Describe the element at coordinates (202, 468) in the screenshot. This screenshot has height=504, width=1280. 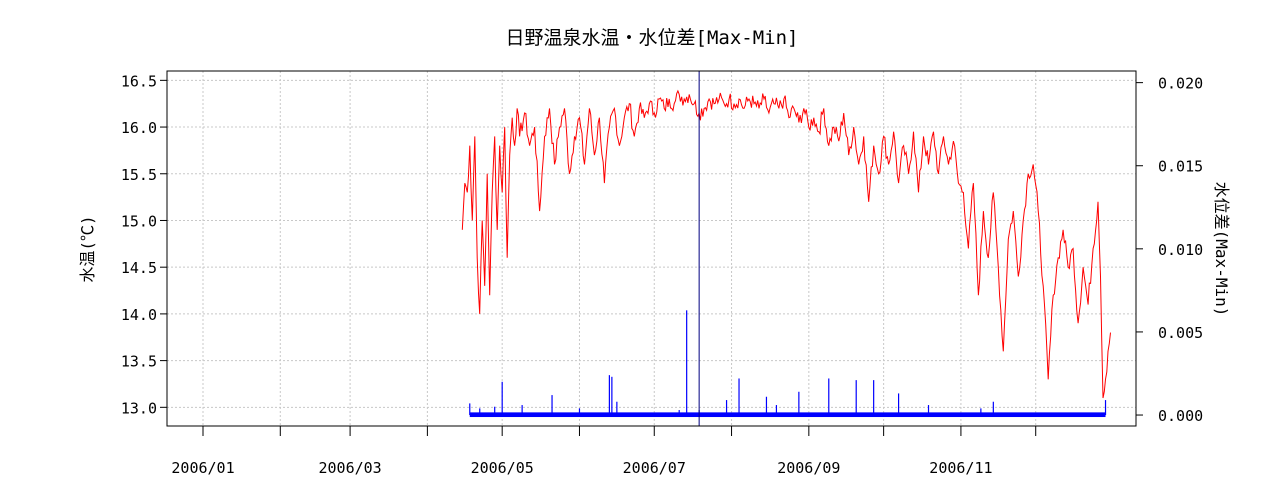
I see `x-tick-label: 2006/01` at that location.